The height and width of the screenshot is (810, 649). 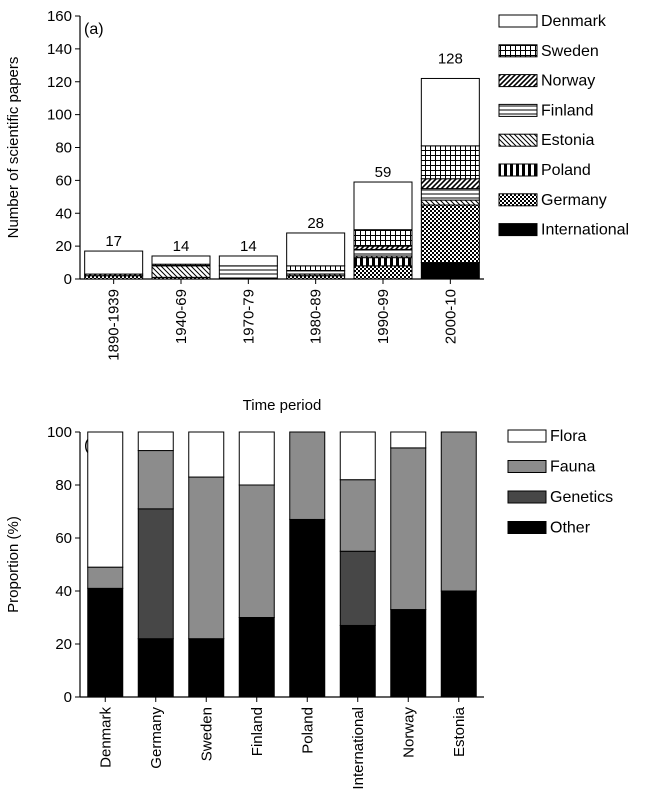 I want to click on chart-2-x-tick-label: Norway, so click(x=408, y=732).